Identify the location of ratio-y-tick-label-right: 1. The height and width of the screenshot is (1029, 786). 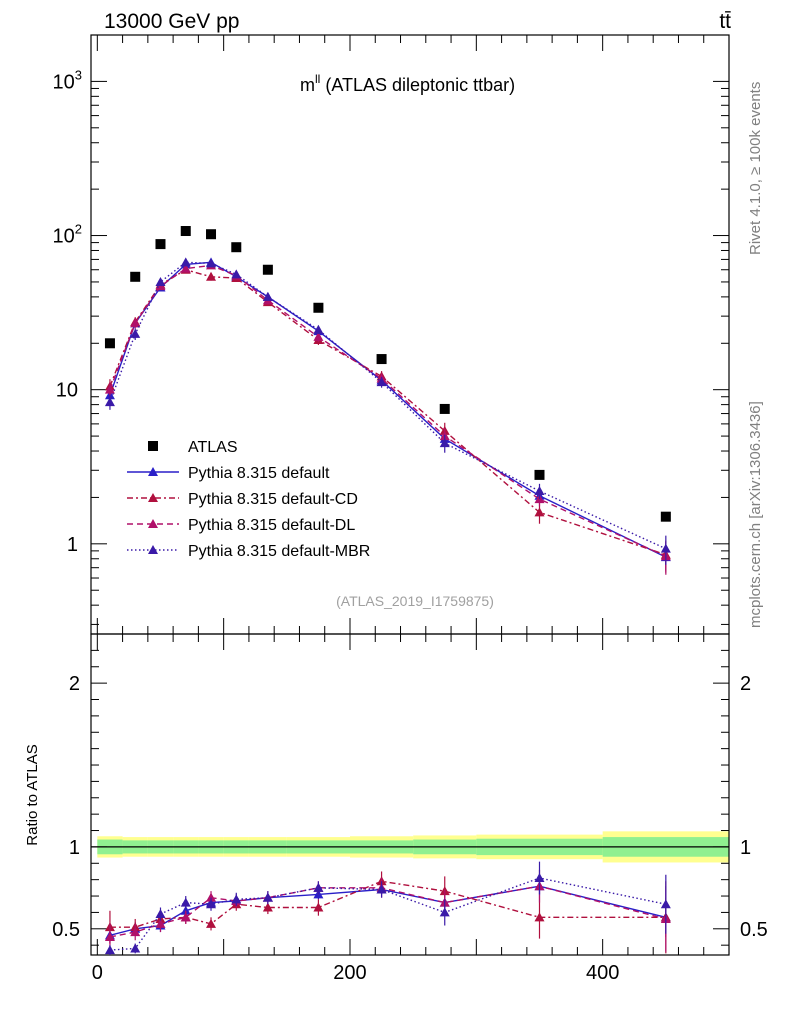
(745, 848).